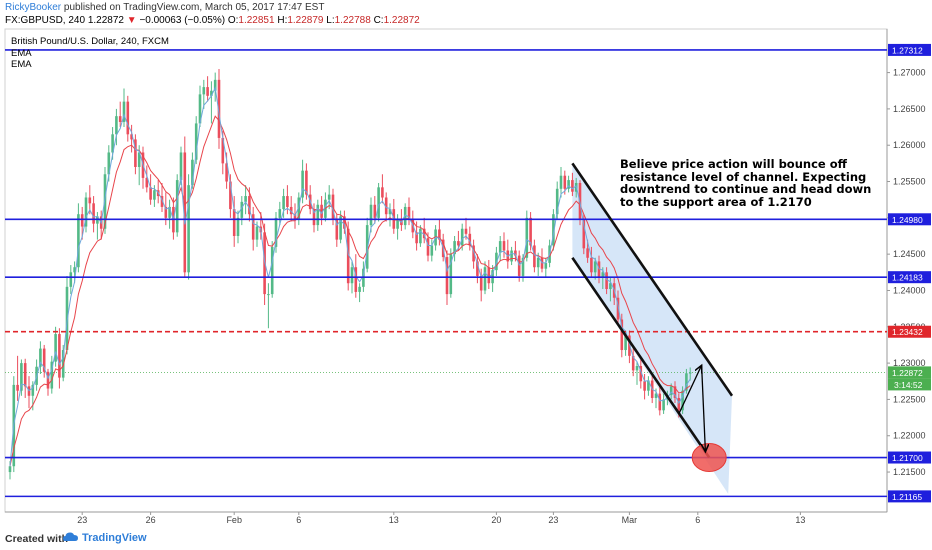  I want to click on y-tick-label: 1.23000, so click(909, 363).